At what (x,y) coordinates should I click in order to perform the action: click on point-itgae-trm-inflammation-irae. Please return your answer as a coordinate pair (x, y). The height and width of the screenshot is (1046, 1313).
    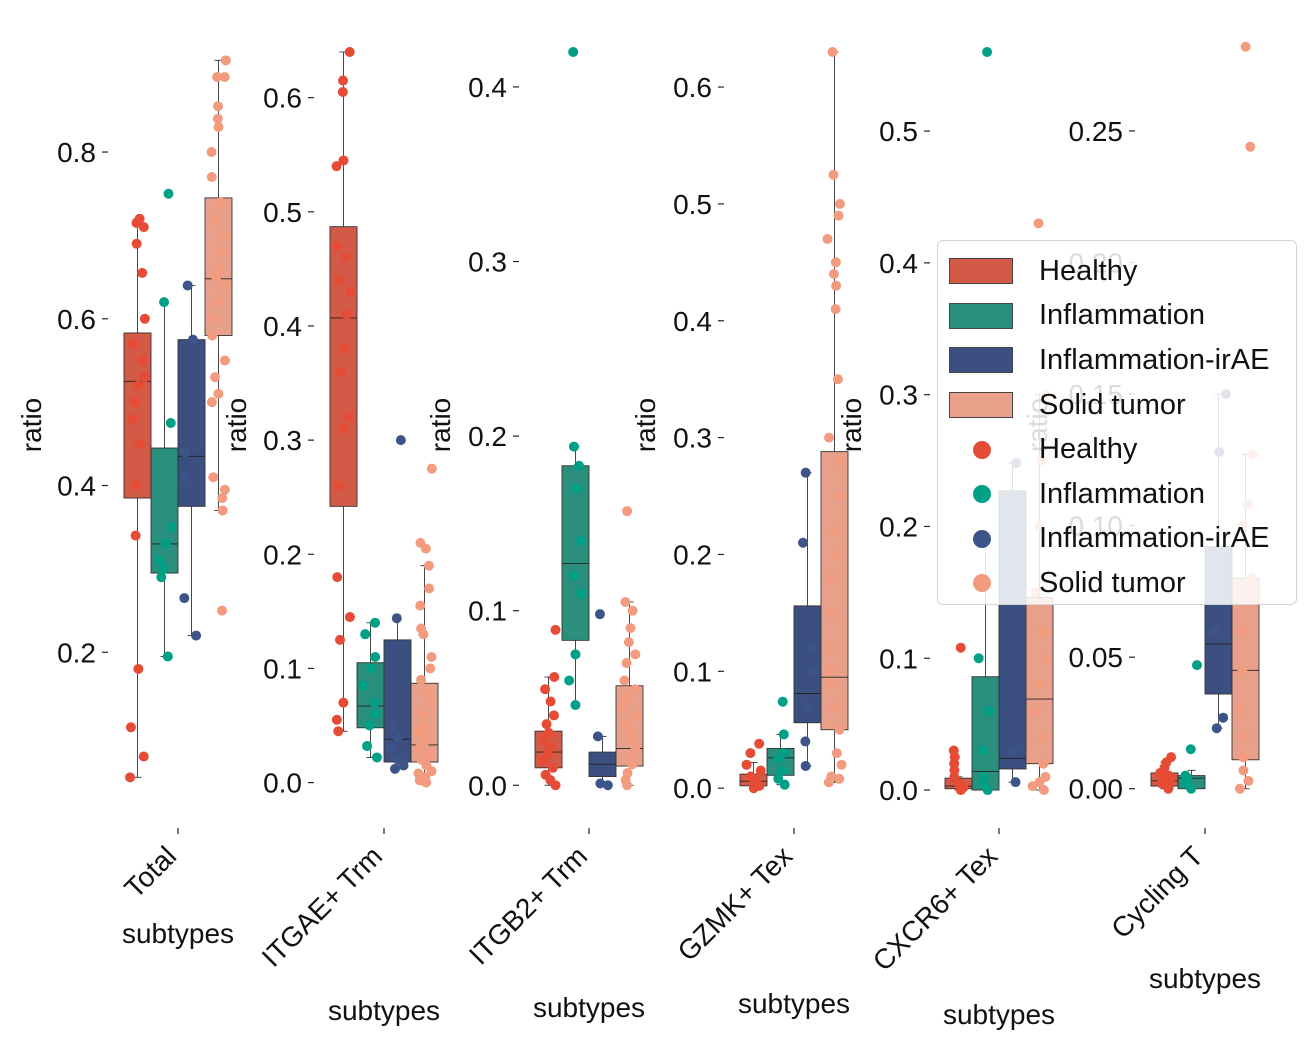
    Looking at the image, I should click on (394, 768).